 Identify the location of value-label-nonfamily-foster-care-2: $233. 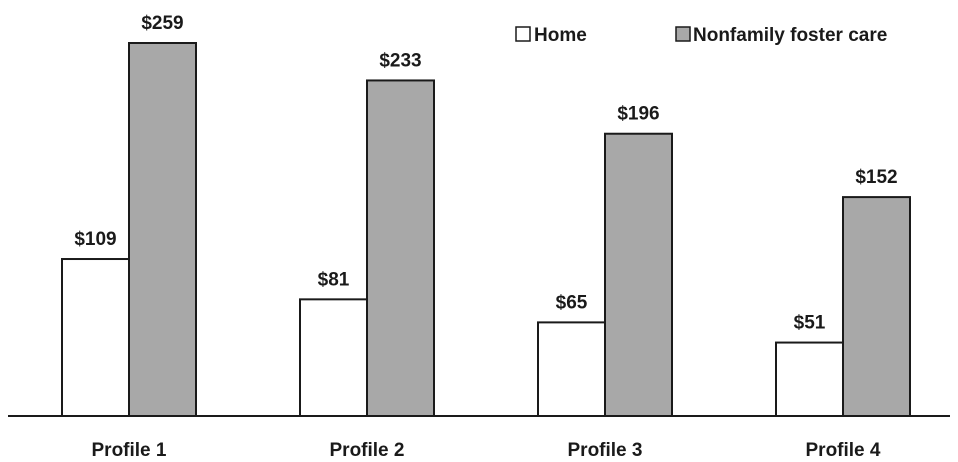
(400, 60).